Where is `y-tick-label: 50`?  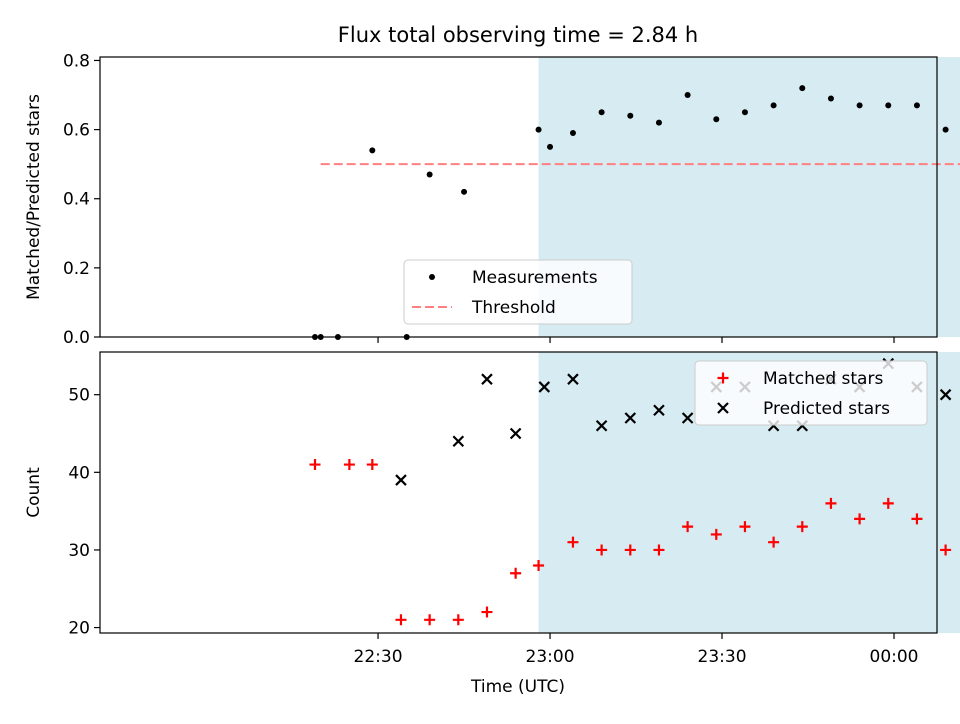
y-tick-label: 50 is located at coordinates (79, 396).